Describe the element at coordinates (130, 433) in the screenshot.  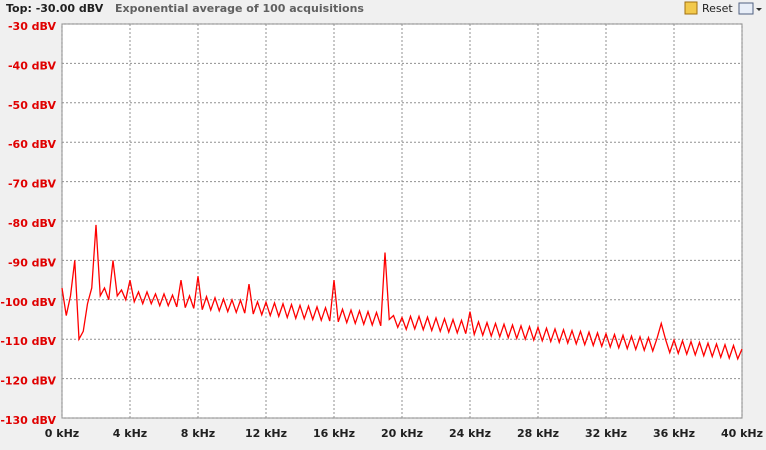
I see `x-tick-label: 4 kHz` at that location.